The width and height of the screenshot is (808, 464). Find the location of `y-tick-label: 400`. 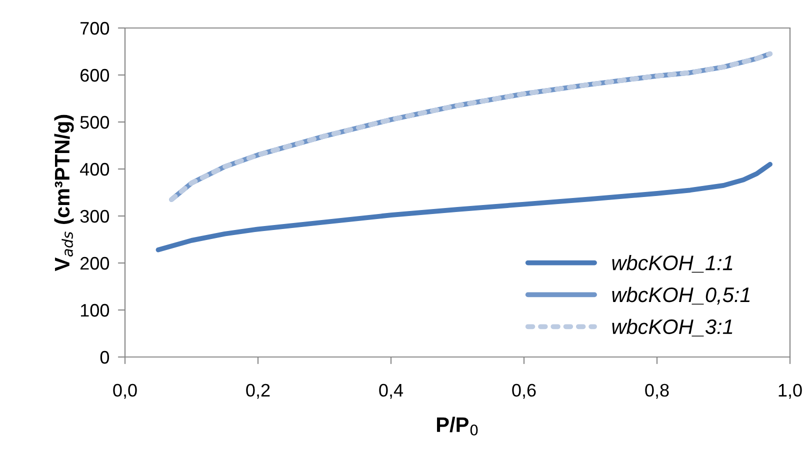

y-tick-label: 400 is located at coordinates (95, 169).